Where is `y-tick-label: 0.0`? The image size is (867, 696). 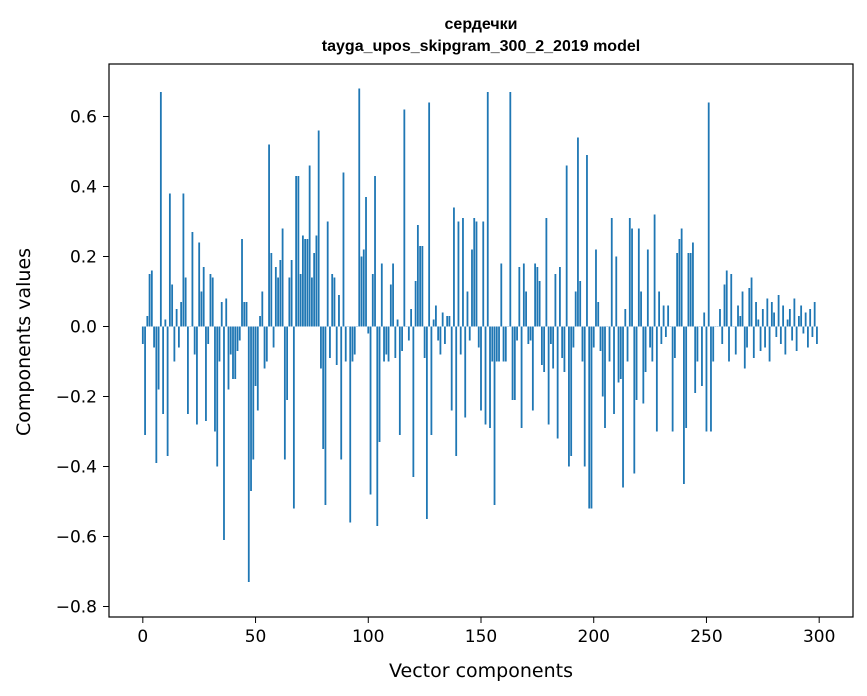 y-tick-label: 0.0 is located at coordinates (83, 328).